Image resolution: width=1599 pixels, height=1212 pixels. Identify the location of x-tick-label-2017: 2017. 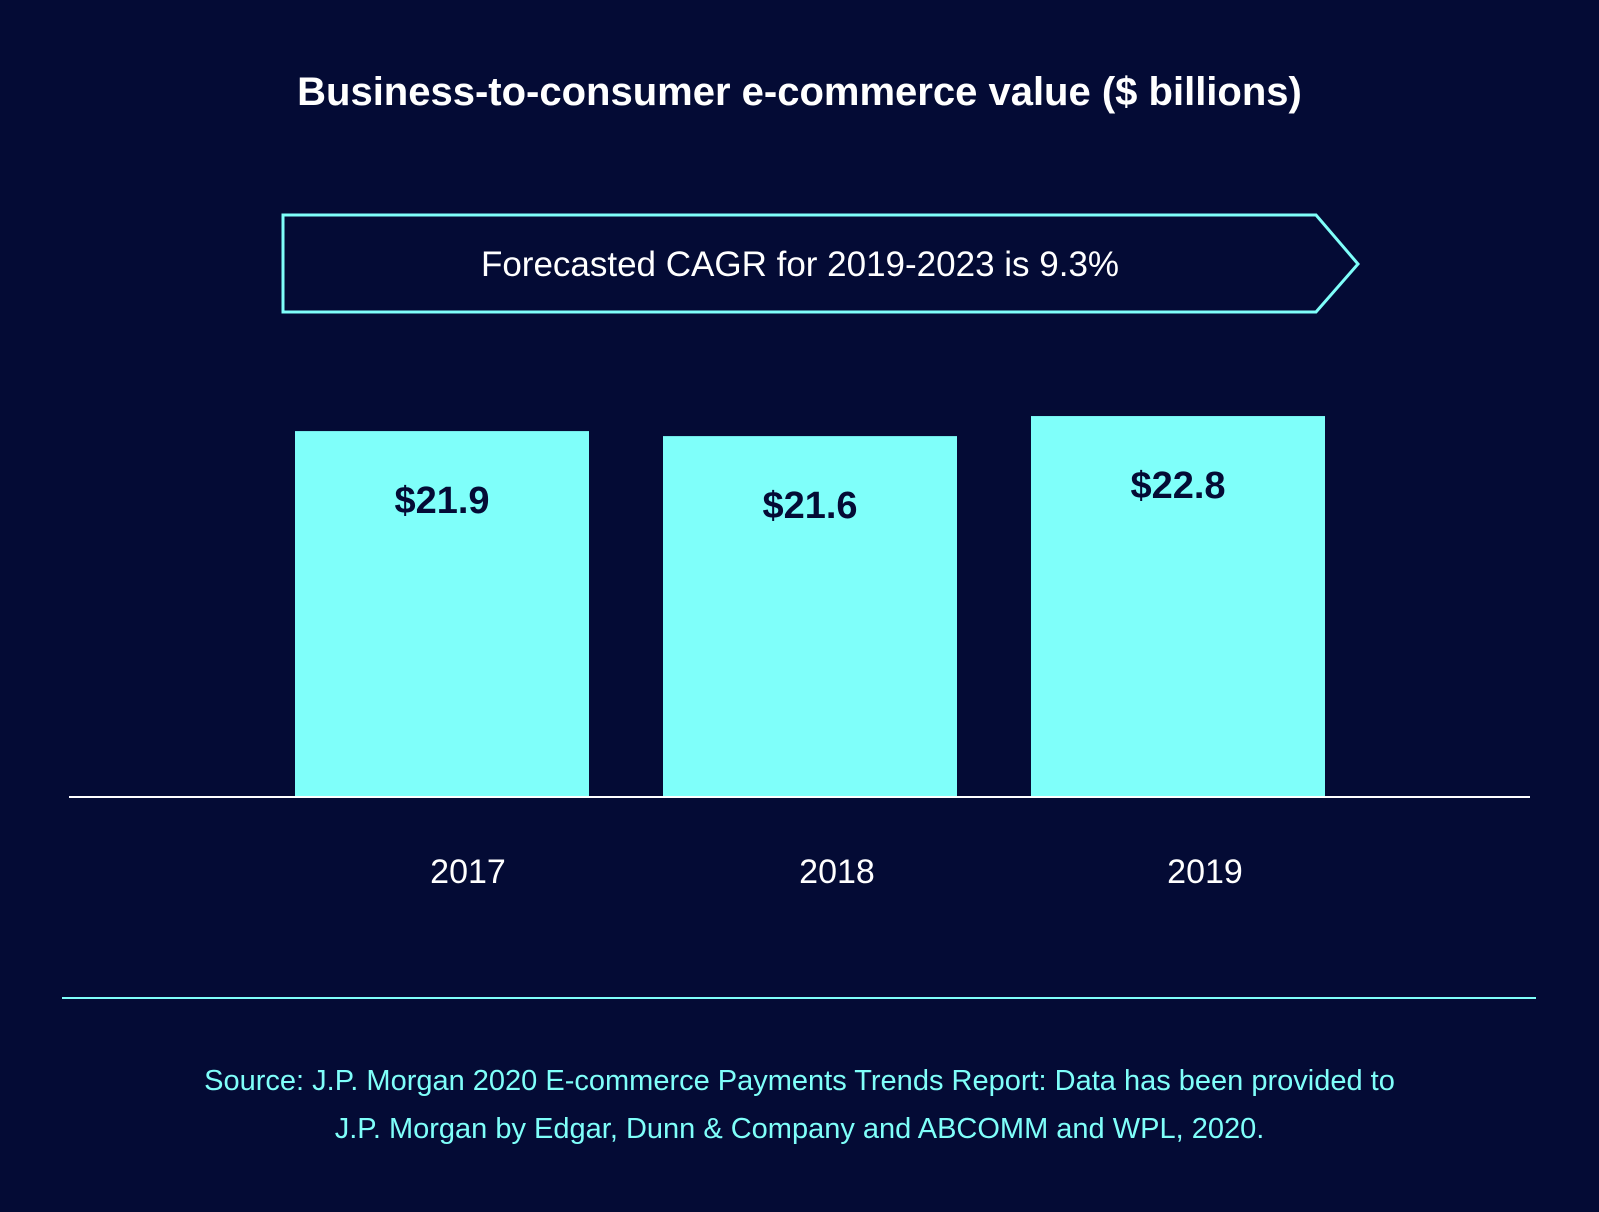
(468, 872).